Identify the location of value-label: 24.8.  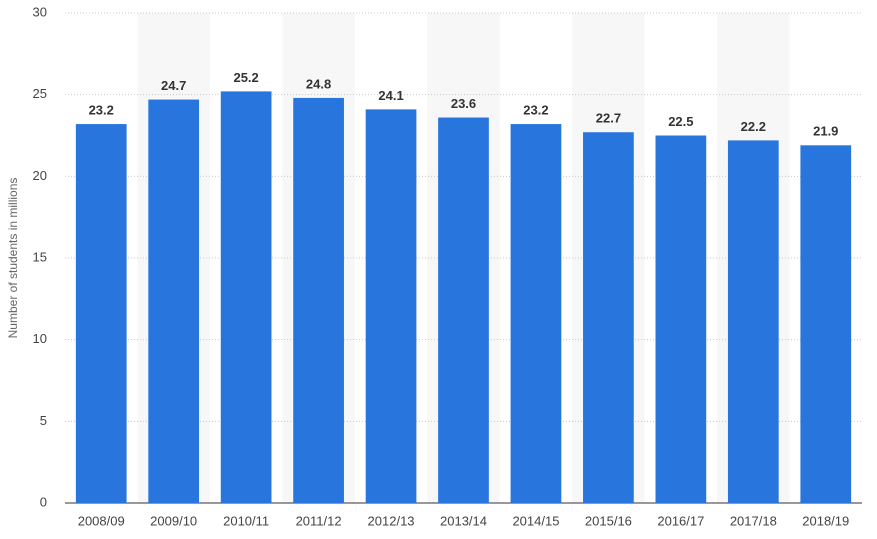
(318, 83).